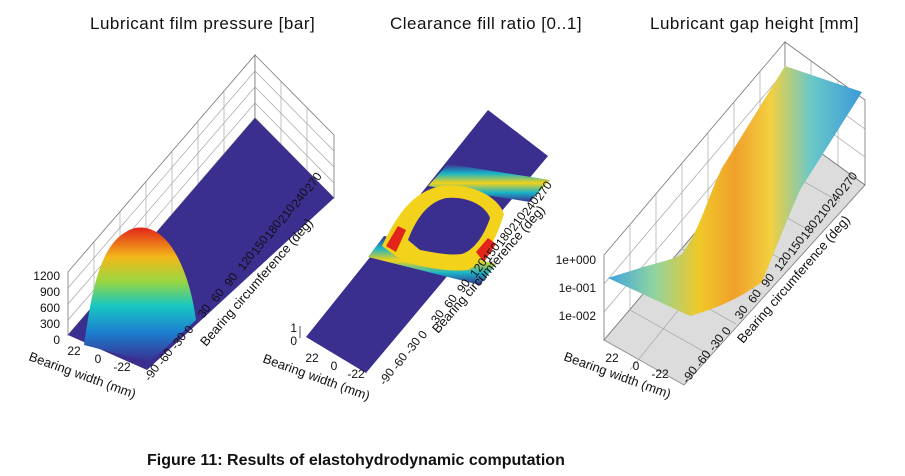  I want to click on fill-ratio-hot-left, so click(396, 239).